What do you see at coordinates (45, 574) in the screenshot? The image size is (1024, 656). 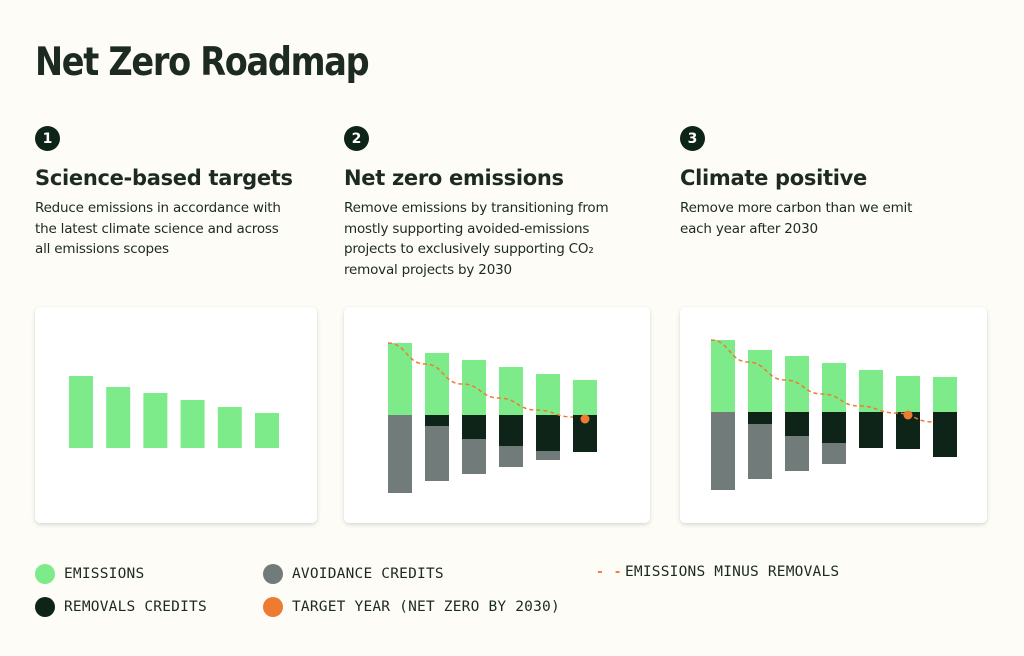 I see `emissions-swatch` at bounding box center [45, 574].